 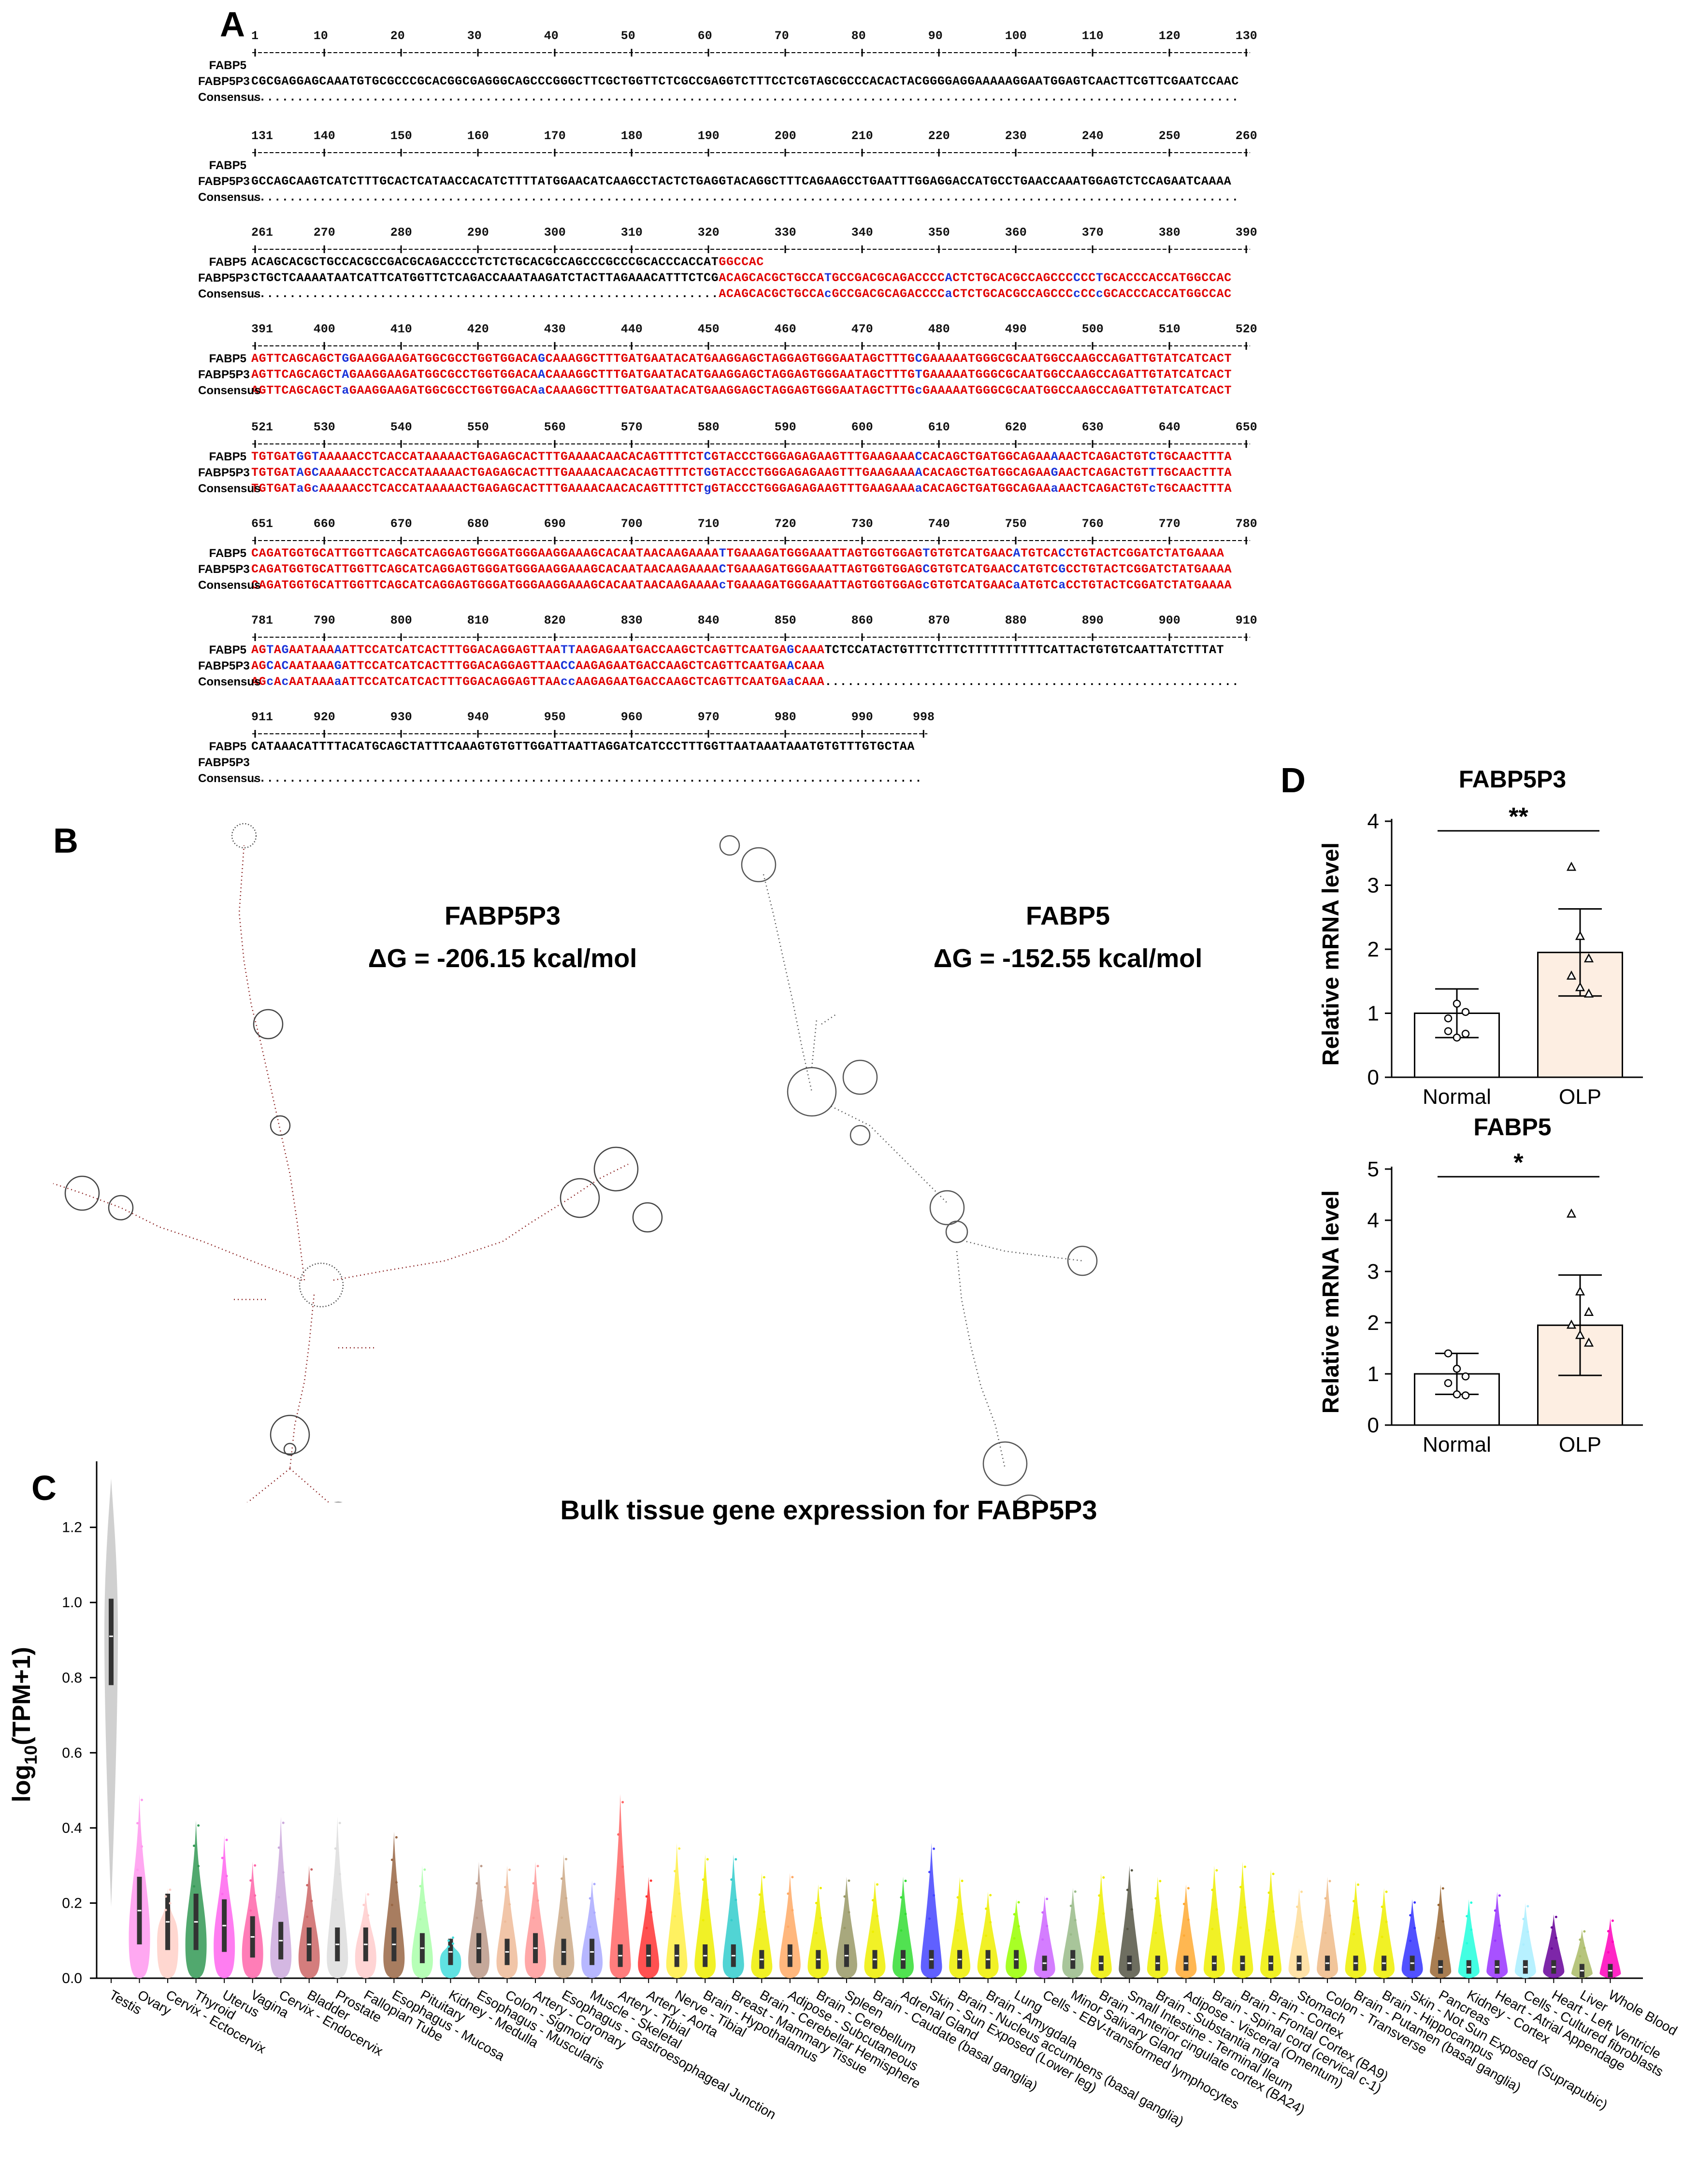 I want to click on position-tick-label: 460, so click(x=785, y=329).